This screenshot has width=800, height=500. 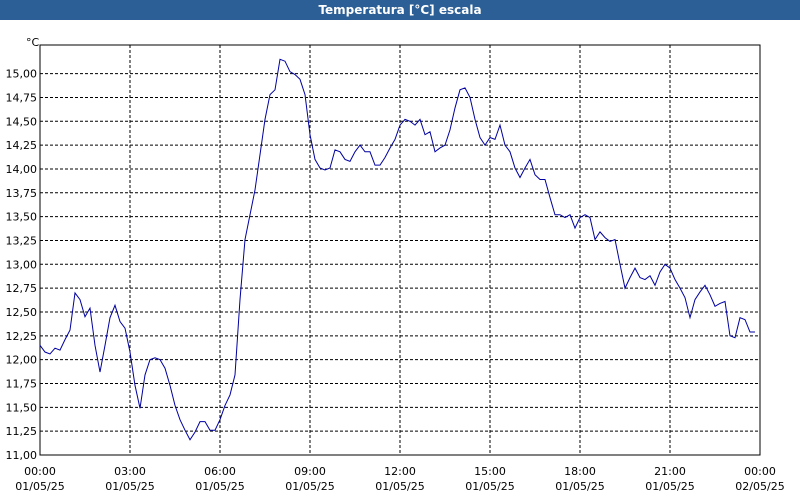 What do you see at coordinates (22, 407) in the screenshot?
I see `y-tick-label: 11,50` at bounding box center [22, 407].